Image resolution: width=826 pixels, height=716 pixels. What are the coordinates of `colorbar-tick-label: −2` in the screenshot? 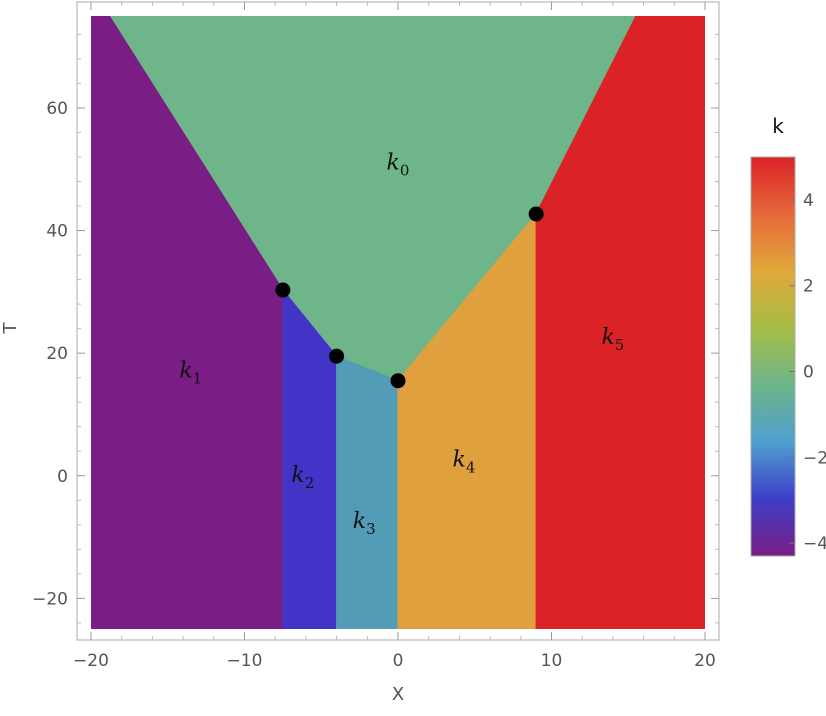 It's located at (814, 458).